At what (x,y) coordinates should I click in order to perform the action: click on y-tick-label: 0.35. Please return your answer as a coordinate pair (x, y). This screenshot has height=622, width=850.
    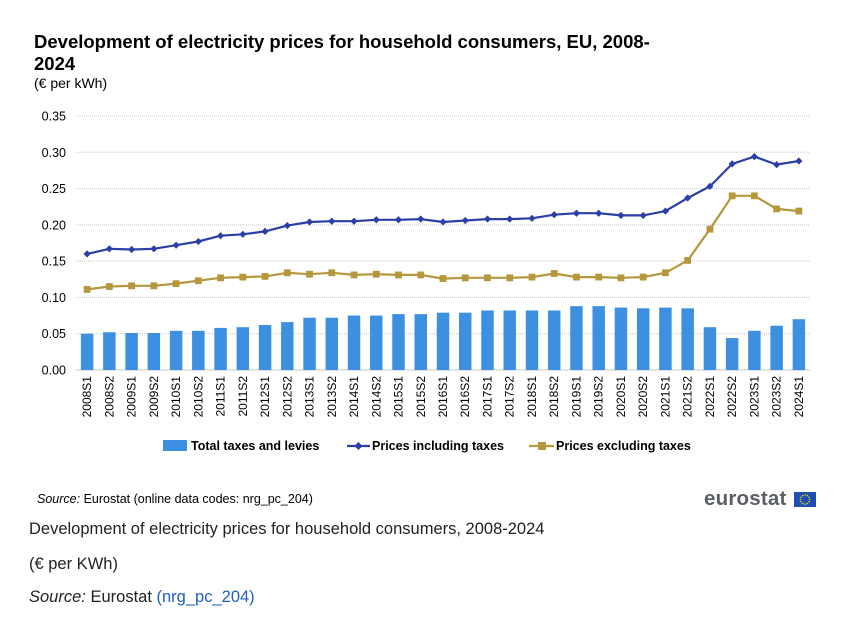
    Looking at the image, I should click on (54, 117).